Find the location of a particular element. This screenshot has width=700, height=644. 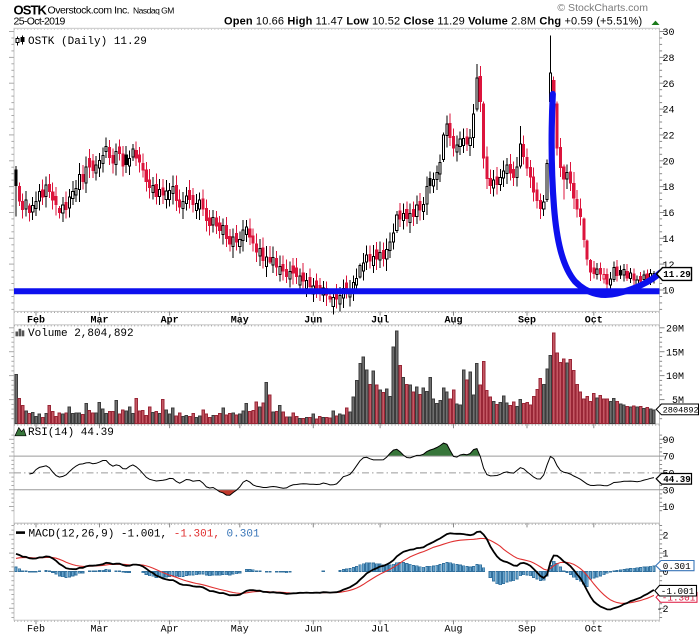

svg-text: 0.301 is located at coordinates (677, 566).